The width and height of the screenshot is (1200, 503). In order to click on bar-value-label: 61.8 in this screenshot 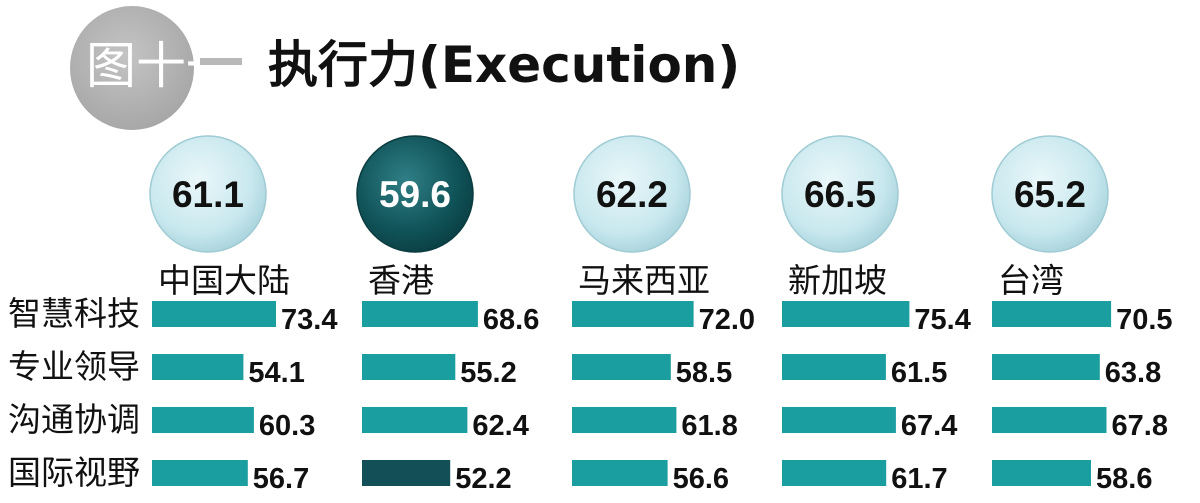, I will do `click(709, 426)`.